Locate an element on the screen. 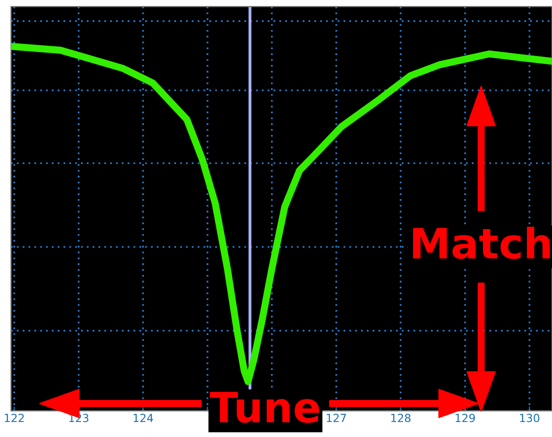 The width and height of the screenshot is (552, 437). x-tick-label: 128 is located at coordinates (401, 418).